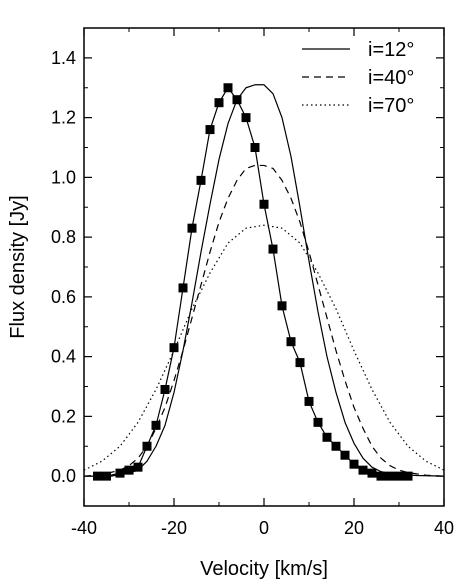 The image size is (468, 585). Describe the element at coordinates (358, 78) in the screenshot. I see `legend: i=12° i=40° i=70°` at that location.